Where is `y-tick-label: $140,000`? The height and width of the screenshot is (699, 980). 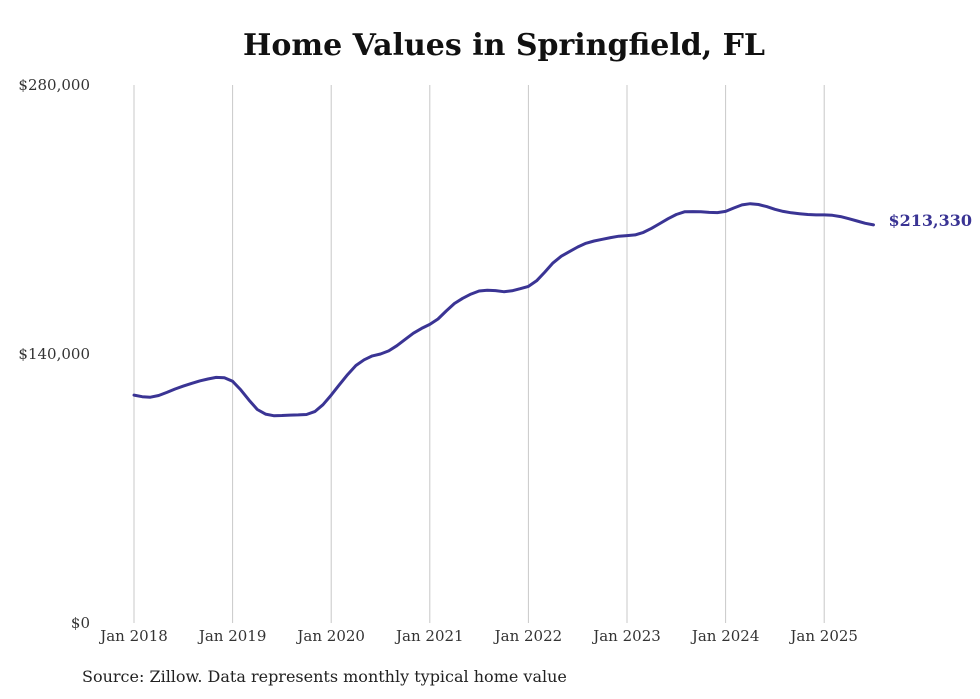
y-tick-label: $140,000 is located at coordinates (54, 354).